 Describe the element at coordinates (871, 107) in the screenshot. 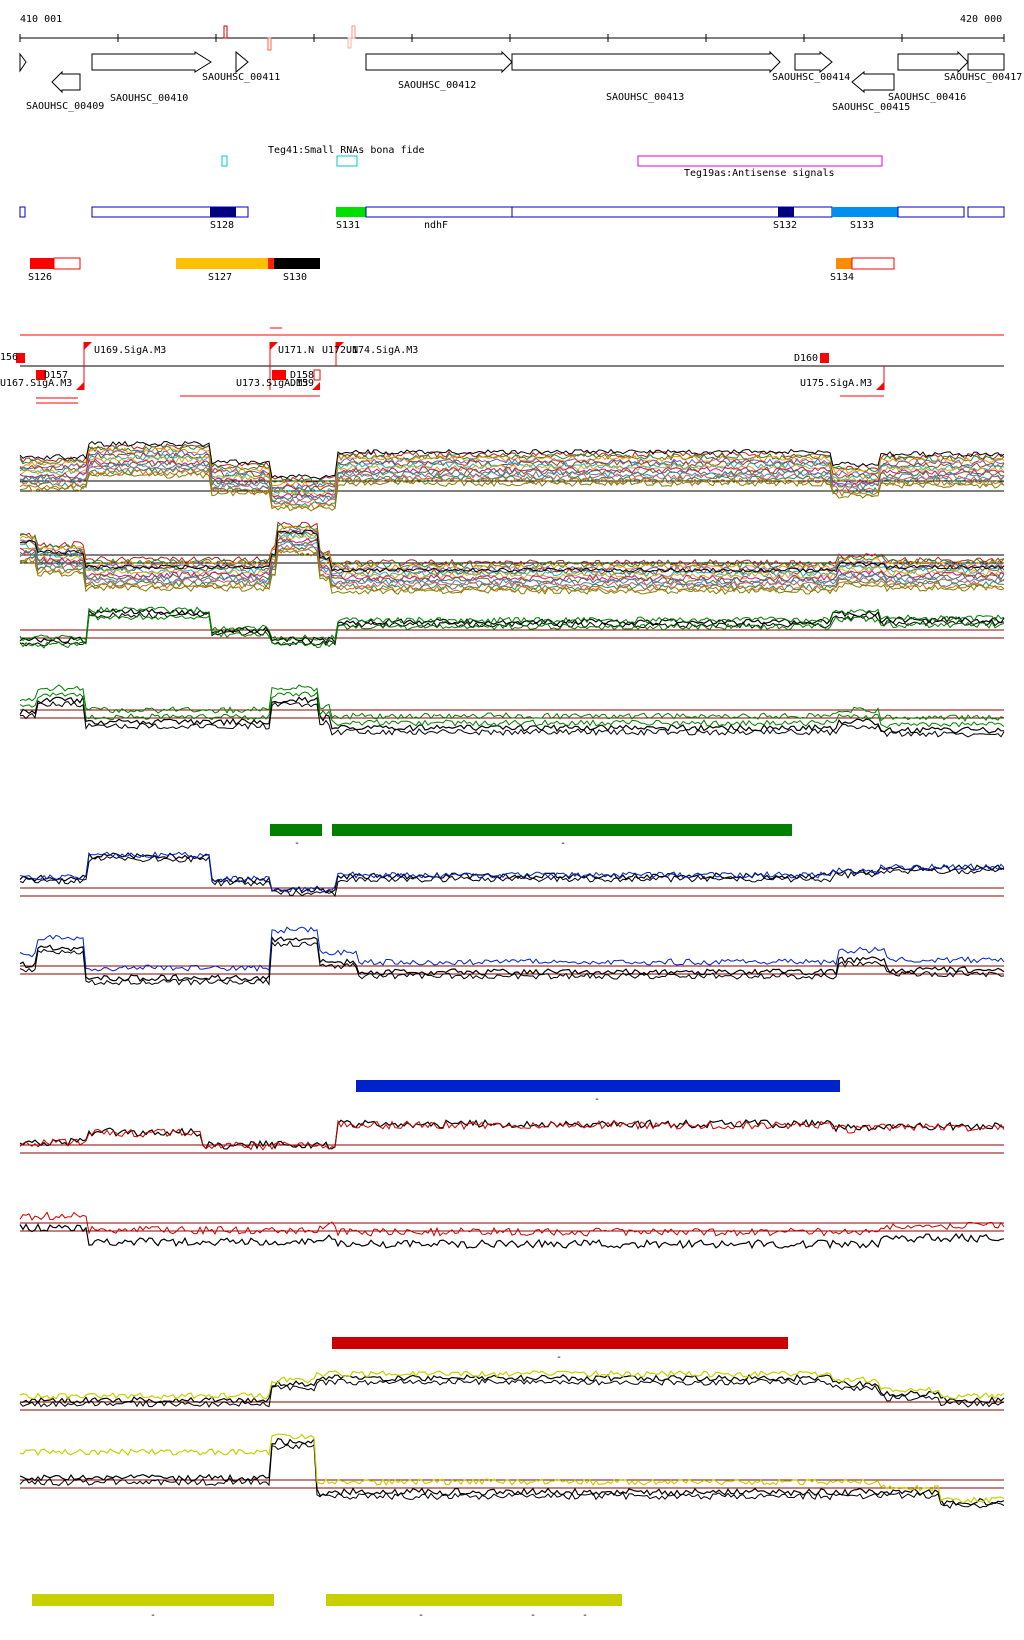

I see `gene-label: SAOUHSC_00415` at that location.